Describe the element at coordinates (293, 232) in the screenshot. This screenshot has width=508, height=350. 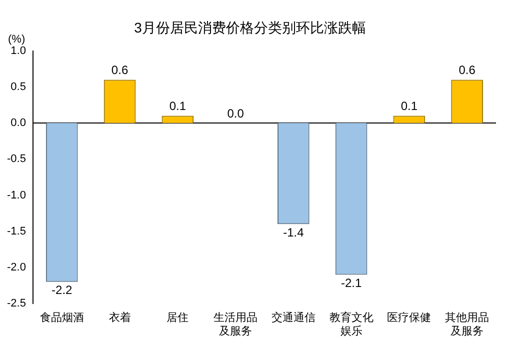
I see `data-label: -1.4` at that location.